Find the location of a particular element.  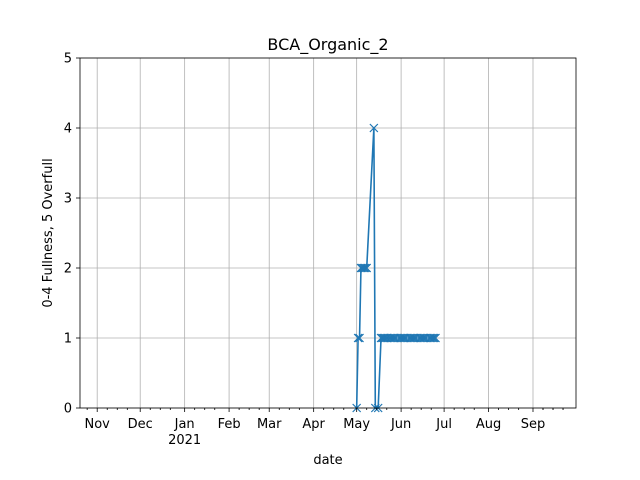

x-tick-label: Feb is located at coordinates (229, 424).